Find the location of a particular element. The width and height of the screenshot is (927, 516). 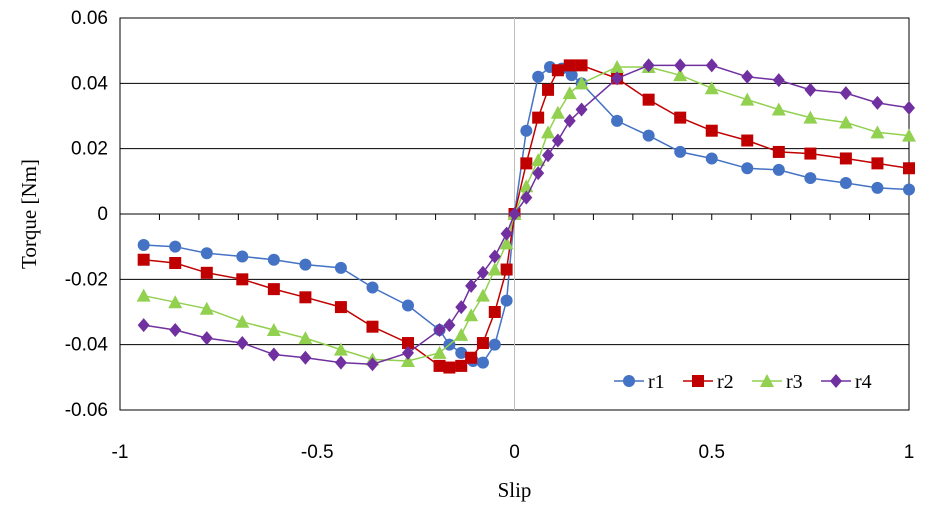

legend: r1 r2 r3 r4 is located at coordinates (743, 382).